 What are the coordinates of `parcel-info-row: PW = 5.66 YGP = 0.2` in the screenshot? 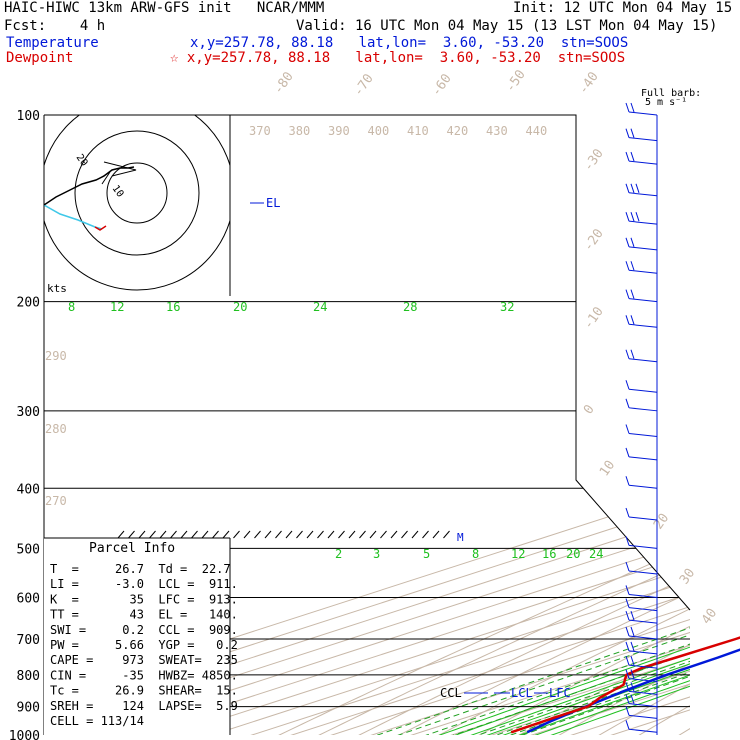 It's located at (144, 645).